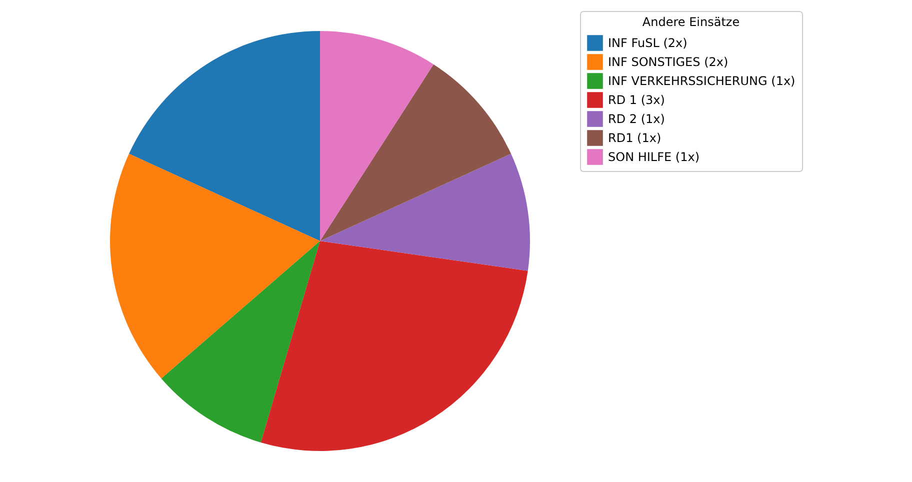 The width and height of the screenshot is (912, 482). Describe the element at coordinates (636, 119) in the screenshot. I see `legend-label: RD 2 (1x)` at that location.